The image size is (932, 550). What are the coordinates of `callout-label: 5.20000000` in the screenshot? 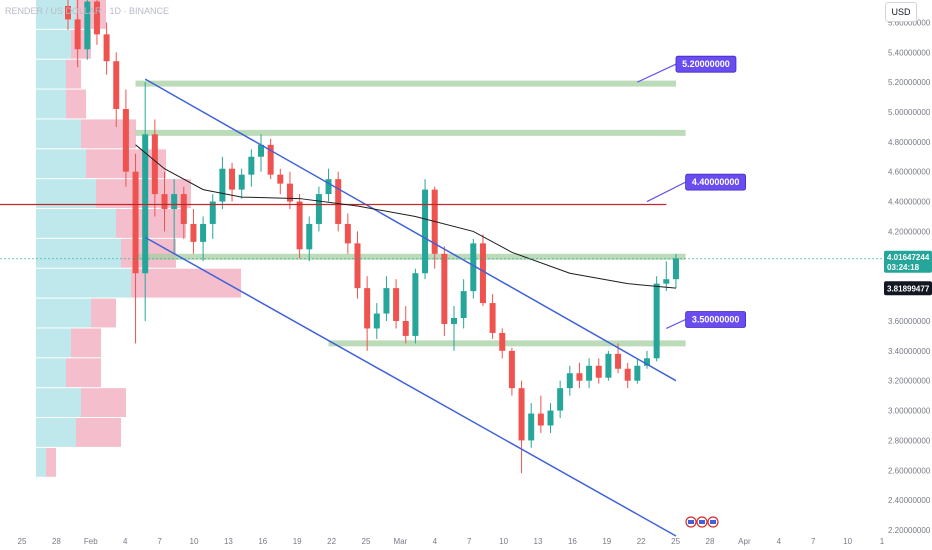 It's located at (706, 64).